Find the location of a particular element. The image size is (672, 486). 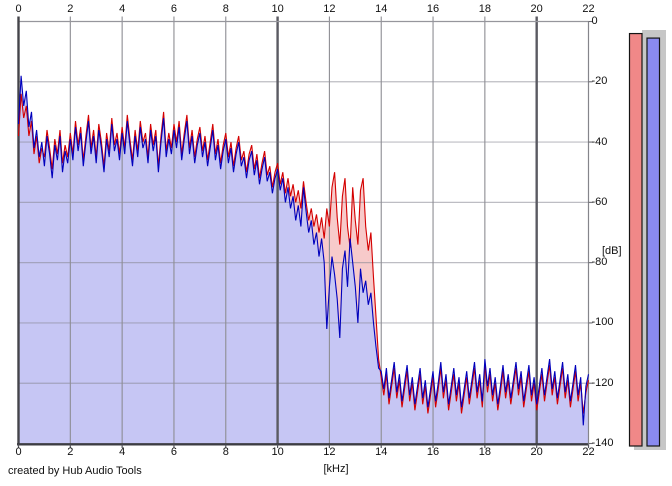

y-tick-label: 0 is located at coordinates (594, 21).